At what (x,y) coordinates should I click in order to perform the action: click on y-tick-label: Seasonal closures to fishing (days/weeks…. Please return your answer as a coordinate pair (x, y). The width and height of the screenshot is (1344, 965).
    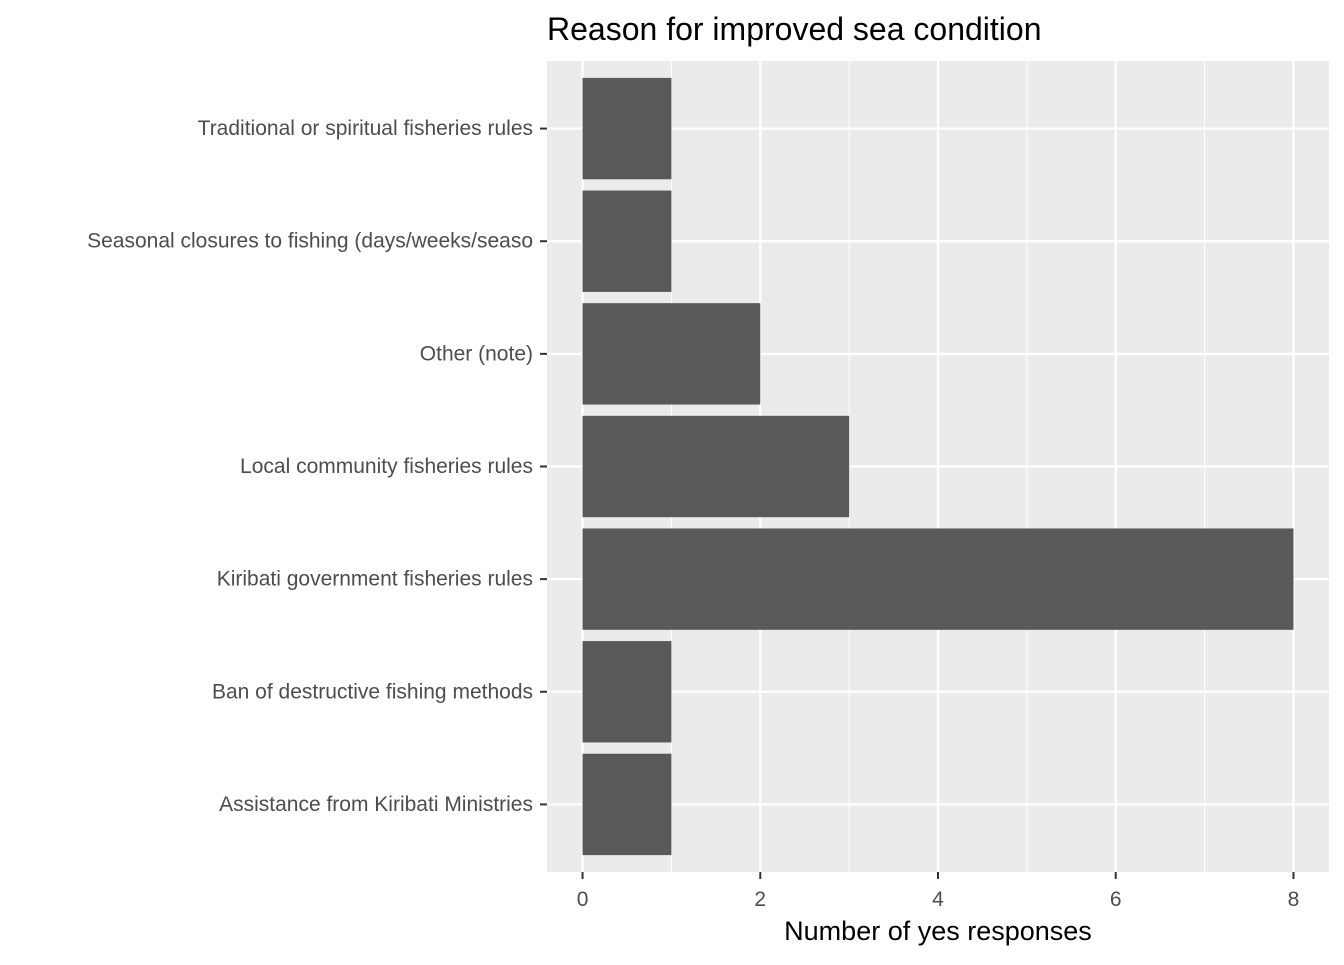
    Looking at the image, I should click on (310, 241).